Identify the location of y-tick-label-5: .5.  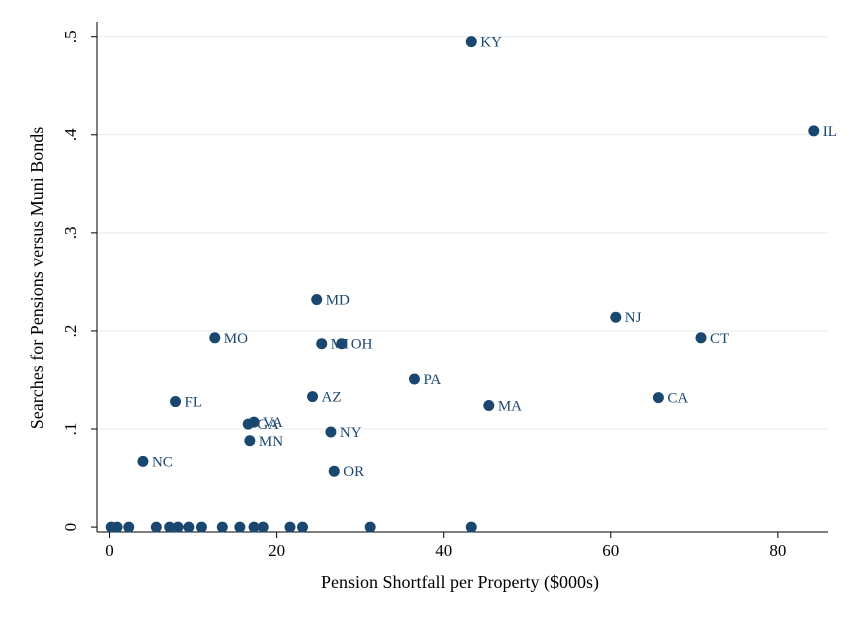
(70, 36).